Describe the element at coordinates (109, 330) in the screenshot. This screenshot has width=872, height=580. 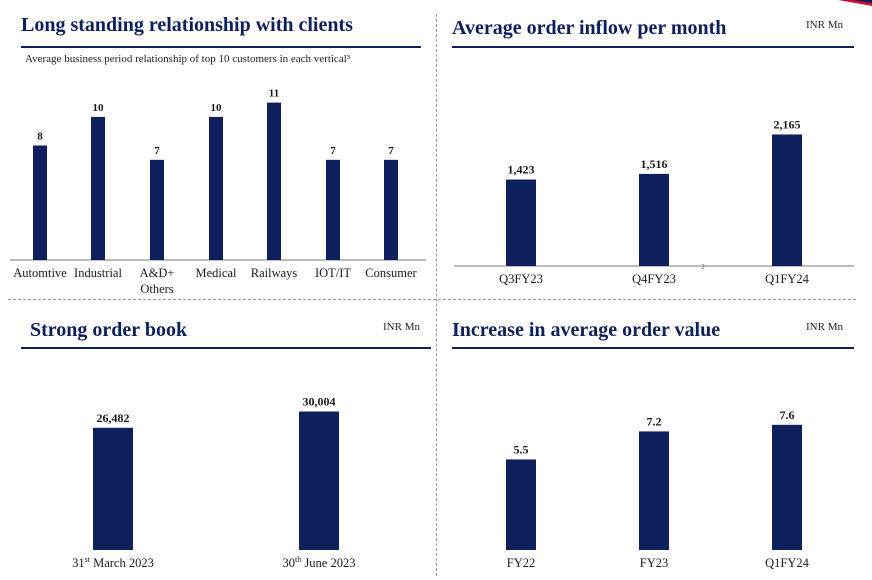
I see `chart-title-order-book: Strong order book` at that location.